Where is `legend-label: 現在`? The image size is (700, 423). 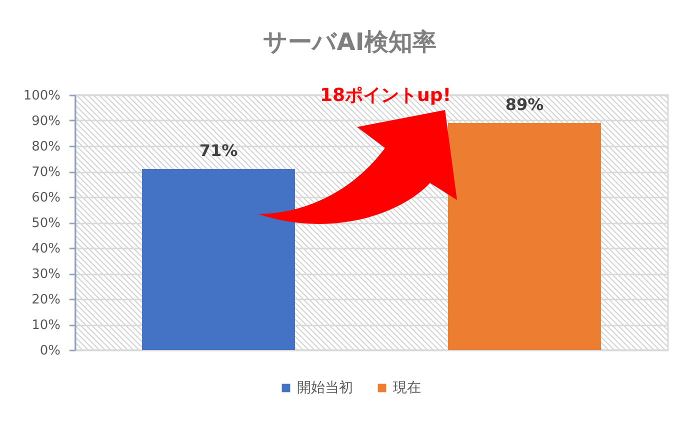 legend-label: 現在 is located at coordinates (407, 388).